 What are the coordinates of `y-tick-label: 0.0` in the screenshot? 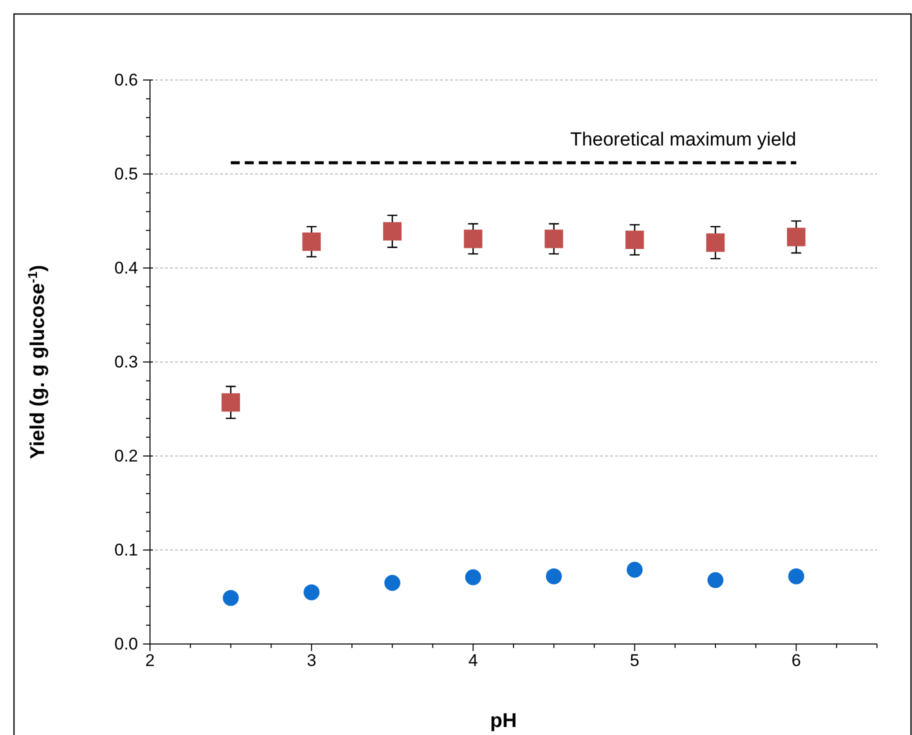 It's located at (126, 644).